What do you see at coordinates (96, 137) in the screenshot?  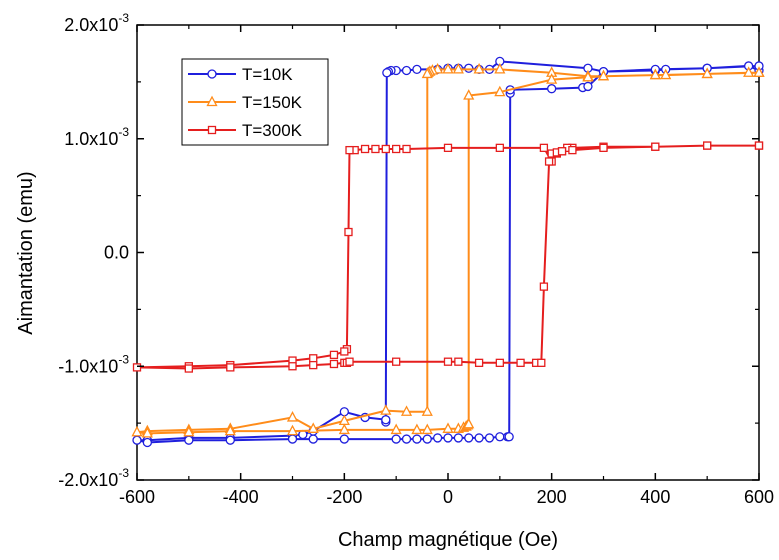 I see `y-tick-label: 1.0x10⁻³` at bounding box center [96, 137].